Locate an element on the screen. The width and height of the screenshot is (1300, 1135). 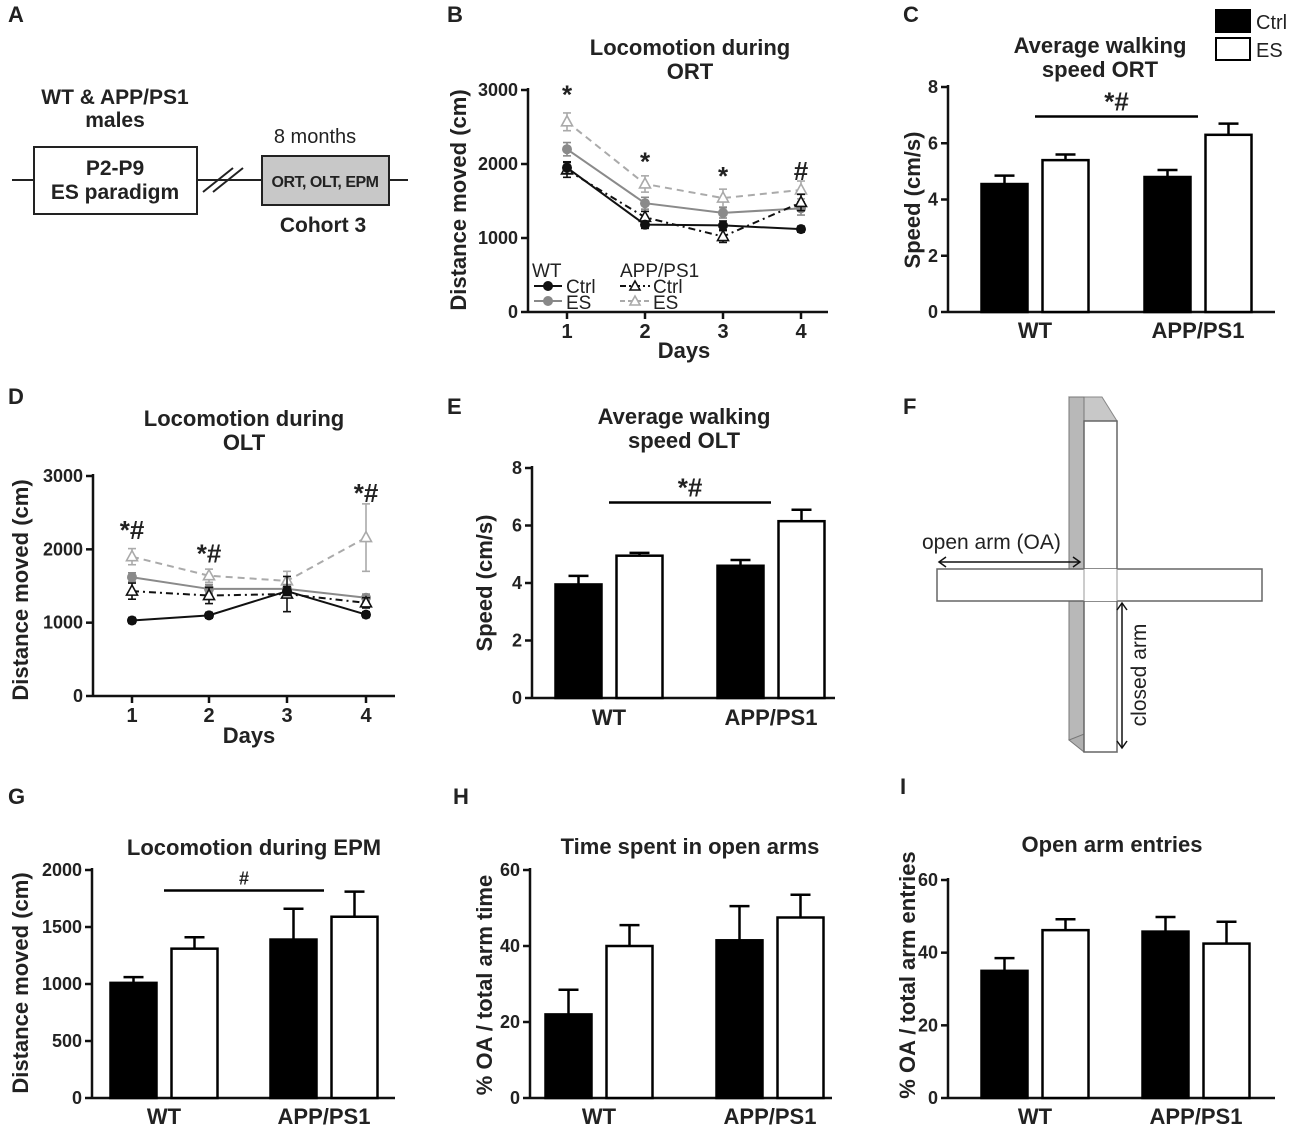
chart-i-y-tick-label: 0 is located at coordinates (933, 1098).